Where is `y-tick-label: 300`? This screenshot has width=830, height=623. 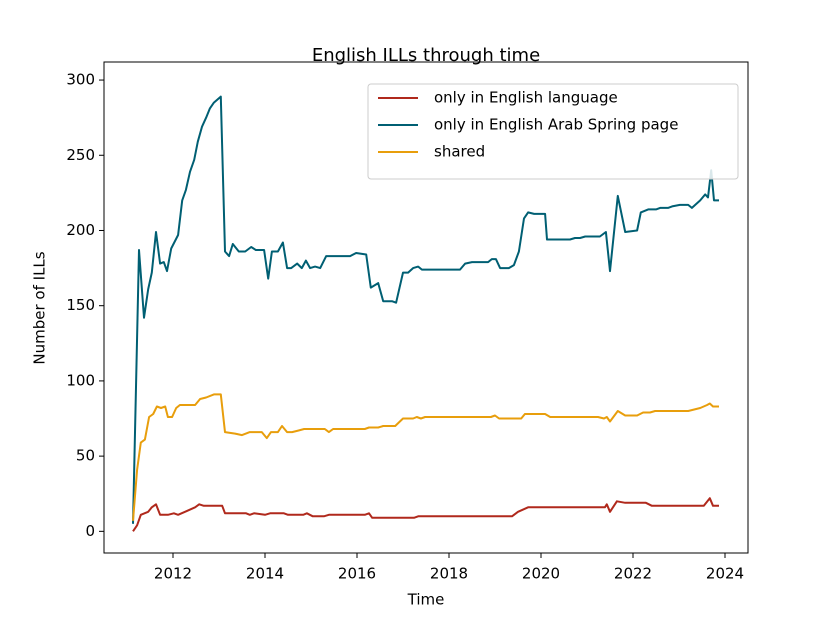 y-tick-label: 300 is located at coordinates (80, 80).